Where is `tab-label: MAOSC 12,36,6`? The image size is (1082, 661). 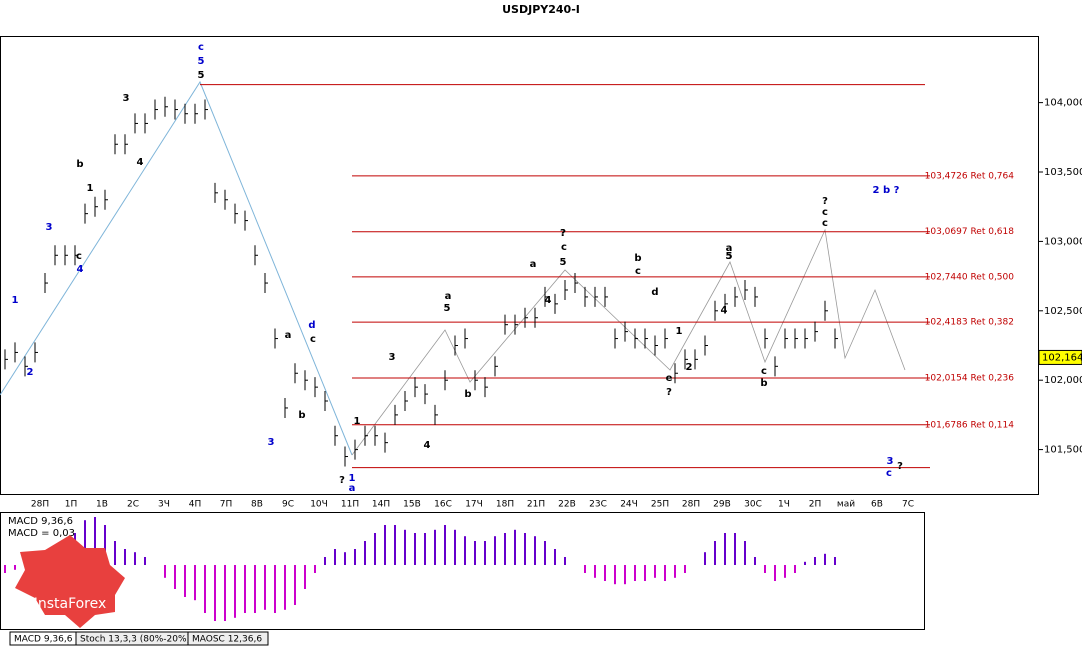
tab-label: MAOSC 12,36,6 is located at coordinates (227, 640).